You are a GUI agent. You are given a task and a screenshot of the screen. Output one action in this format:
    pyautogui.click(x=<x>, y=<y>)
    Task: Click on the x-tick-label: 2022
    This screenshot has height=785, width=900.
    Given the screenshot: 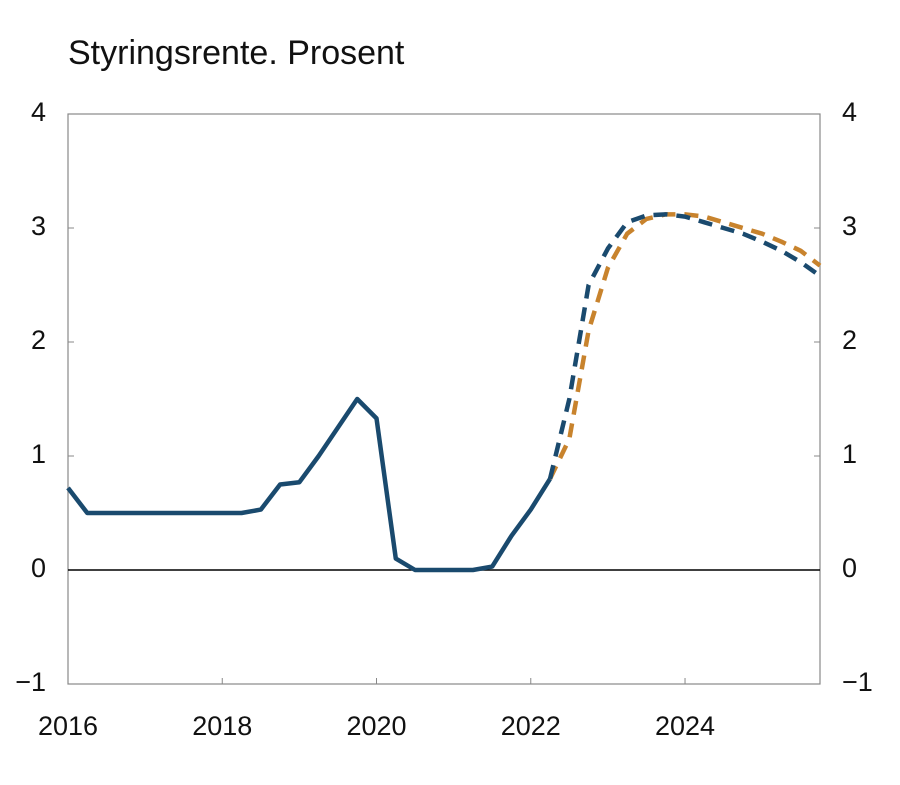 What is the action you would take?
    pyautogui.click(x=531, y=726)
    